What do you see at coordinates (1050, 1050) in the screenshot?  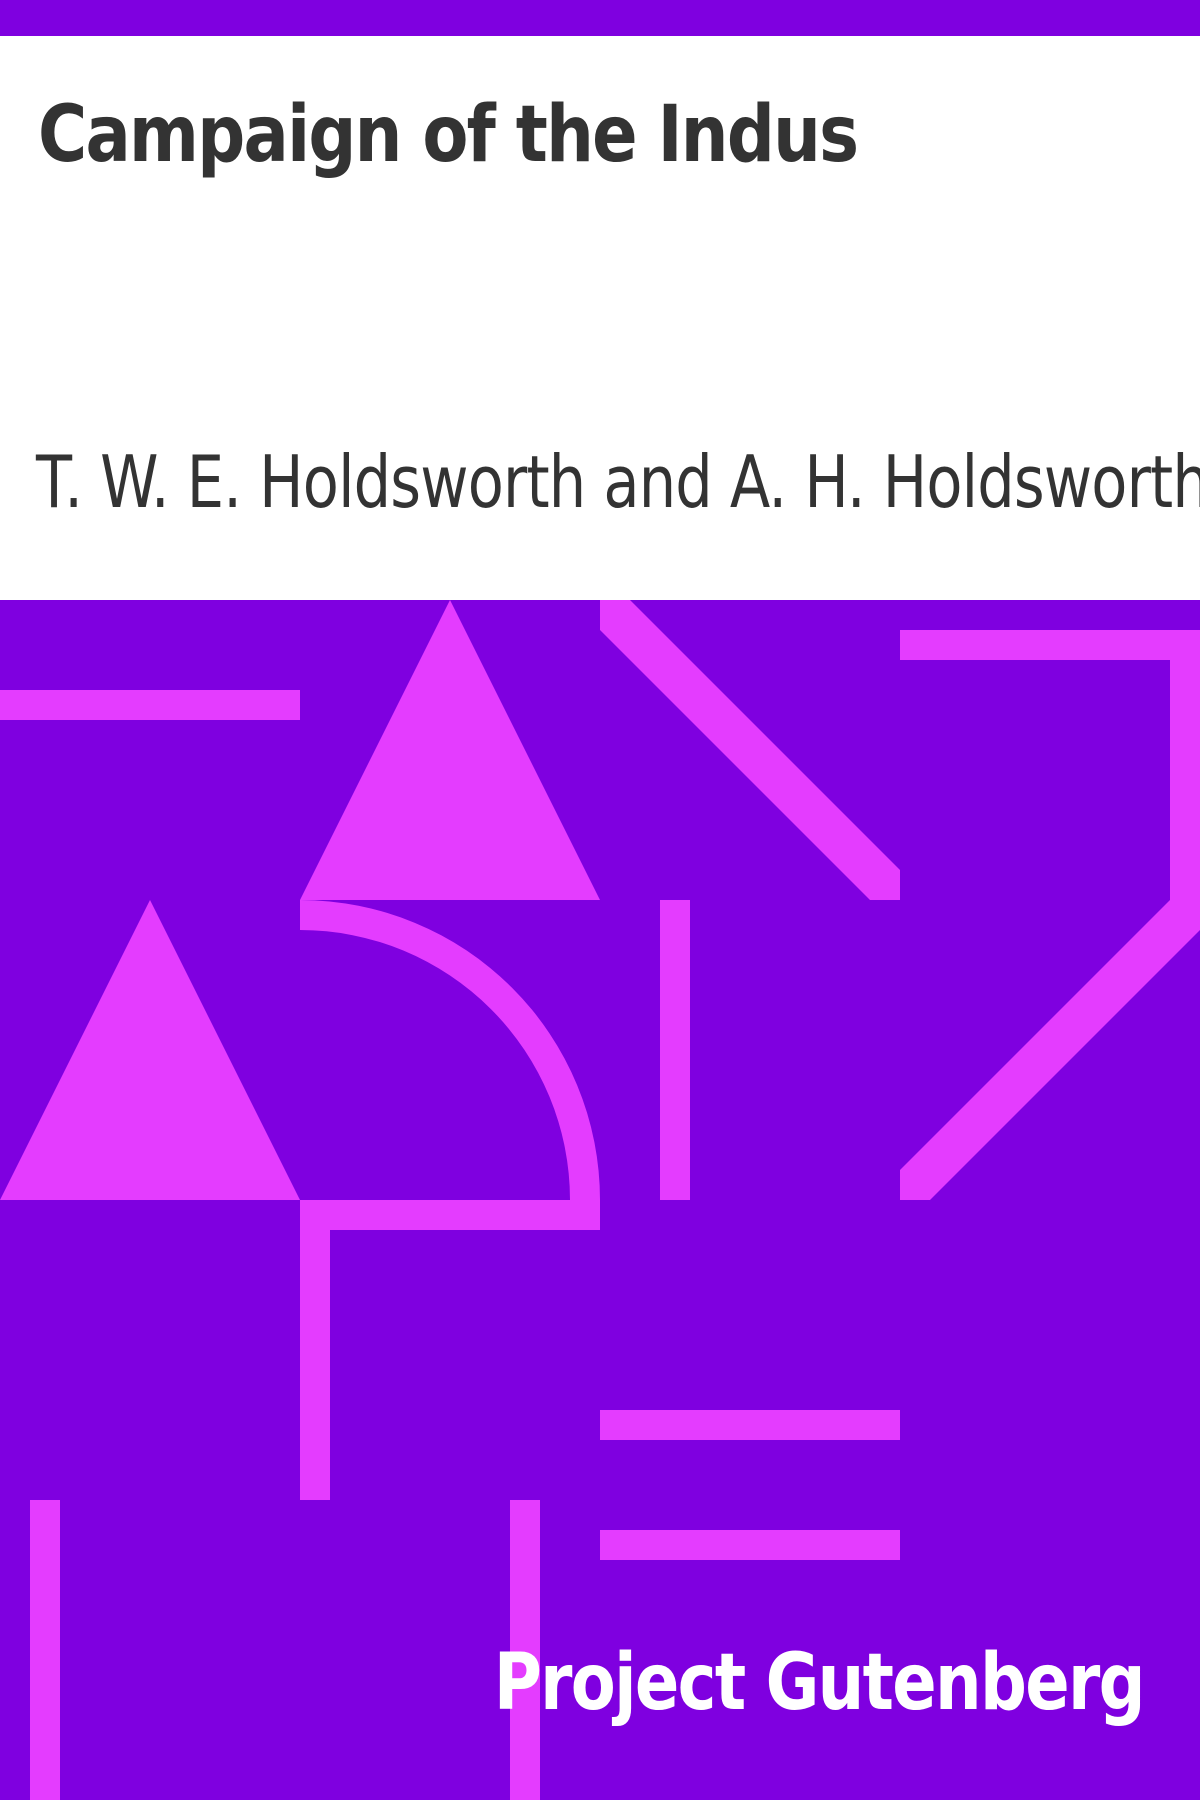 I see `pattern-right-diagonal` at bounding box center [1050, 1050].